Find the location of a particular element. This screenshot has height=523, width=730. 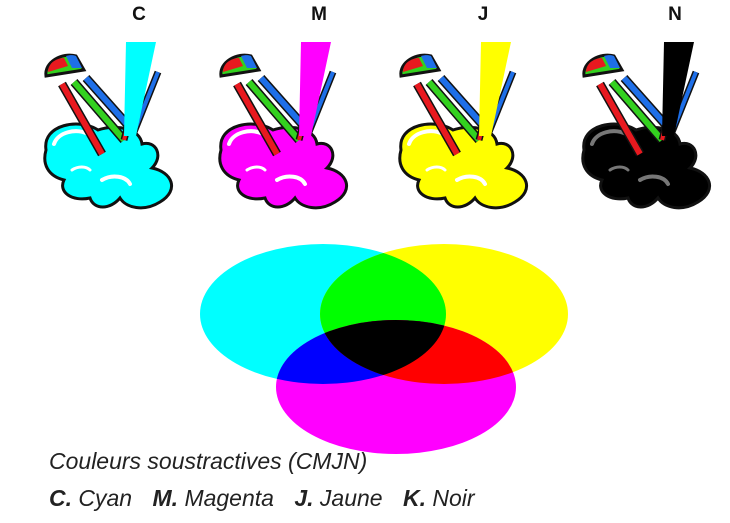

panel-letter-n: N is located at coordinates (675, 14).